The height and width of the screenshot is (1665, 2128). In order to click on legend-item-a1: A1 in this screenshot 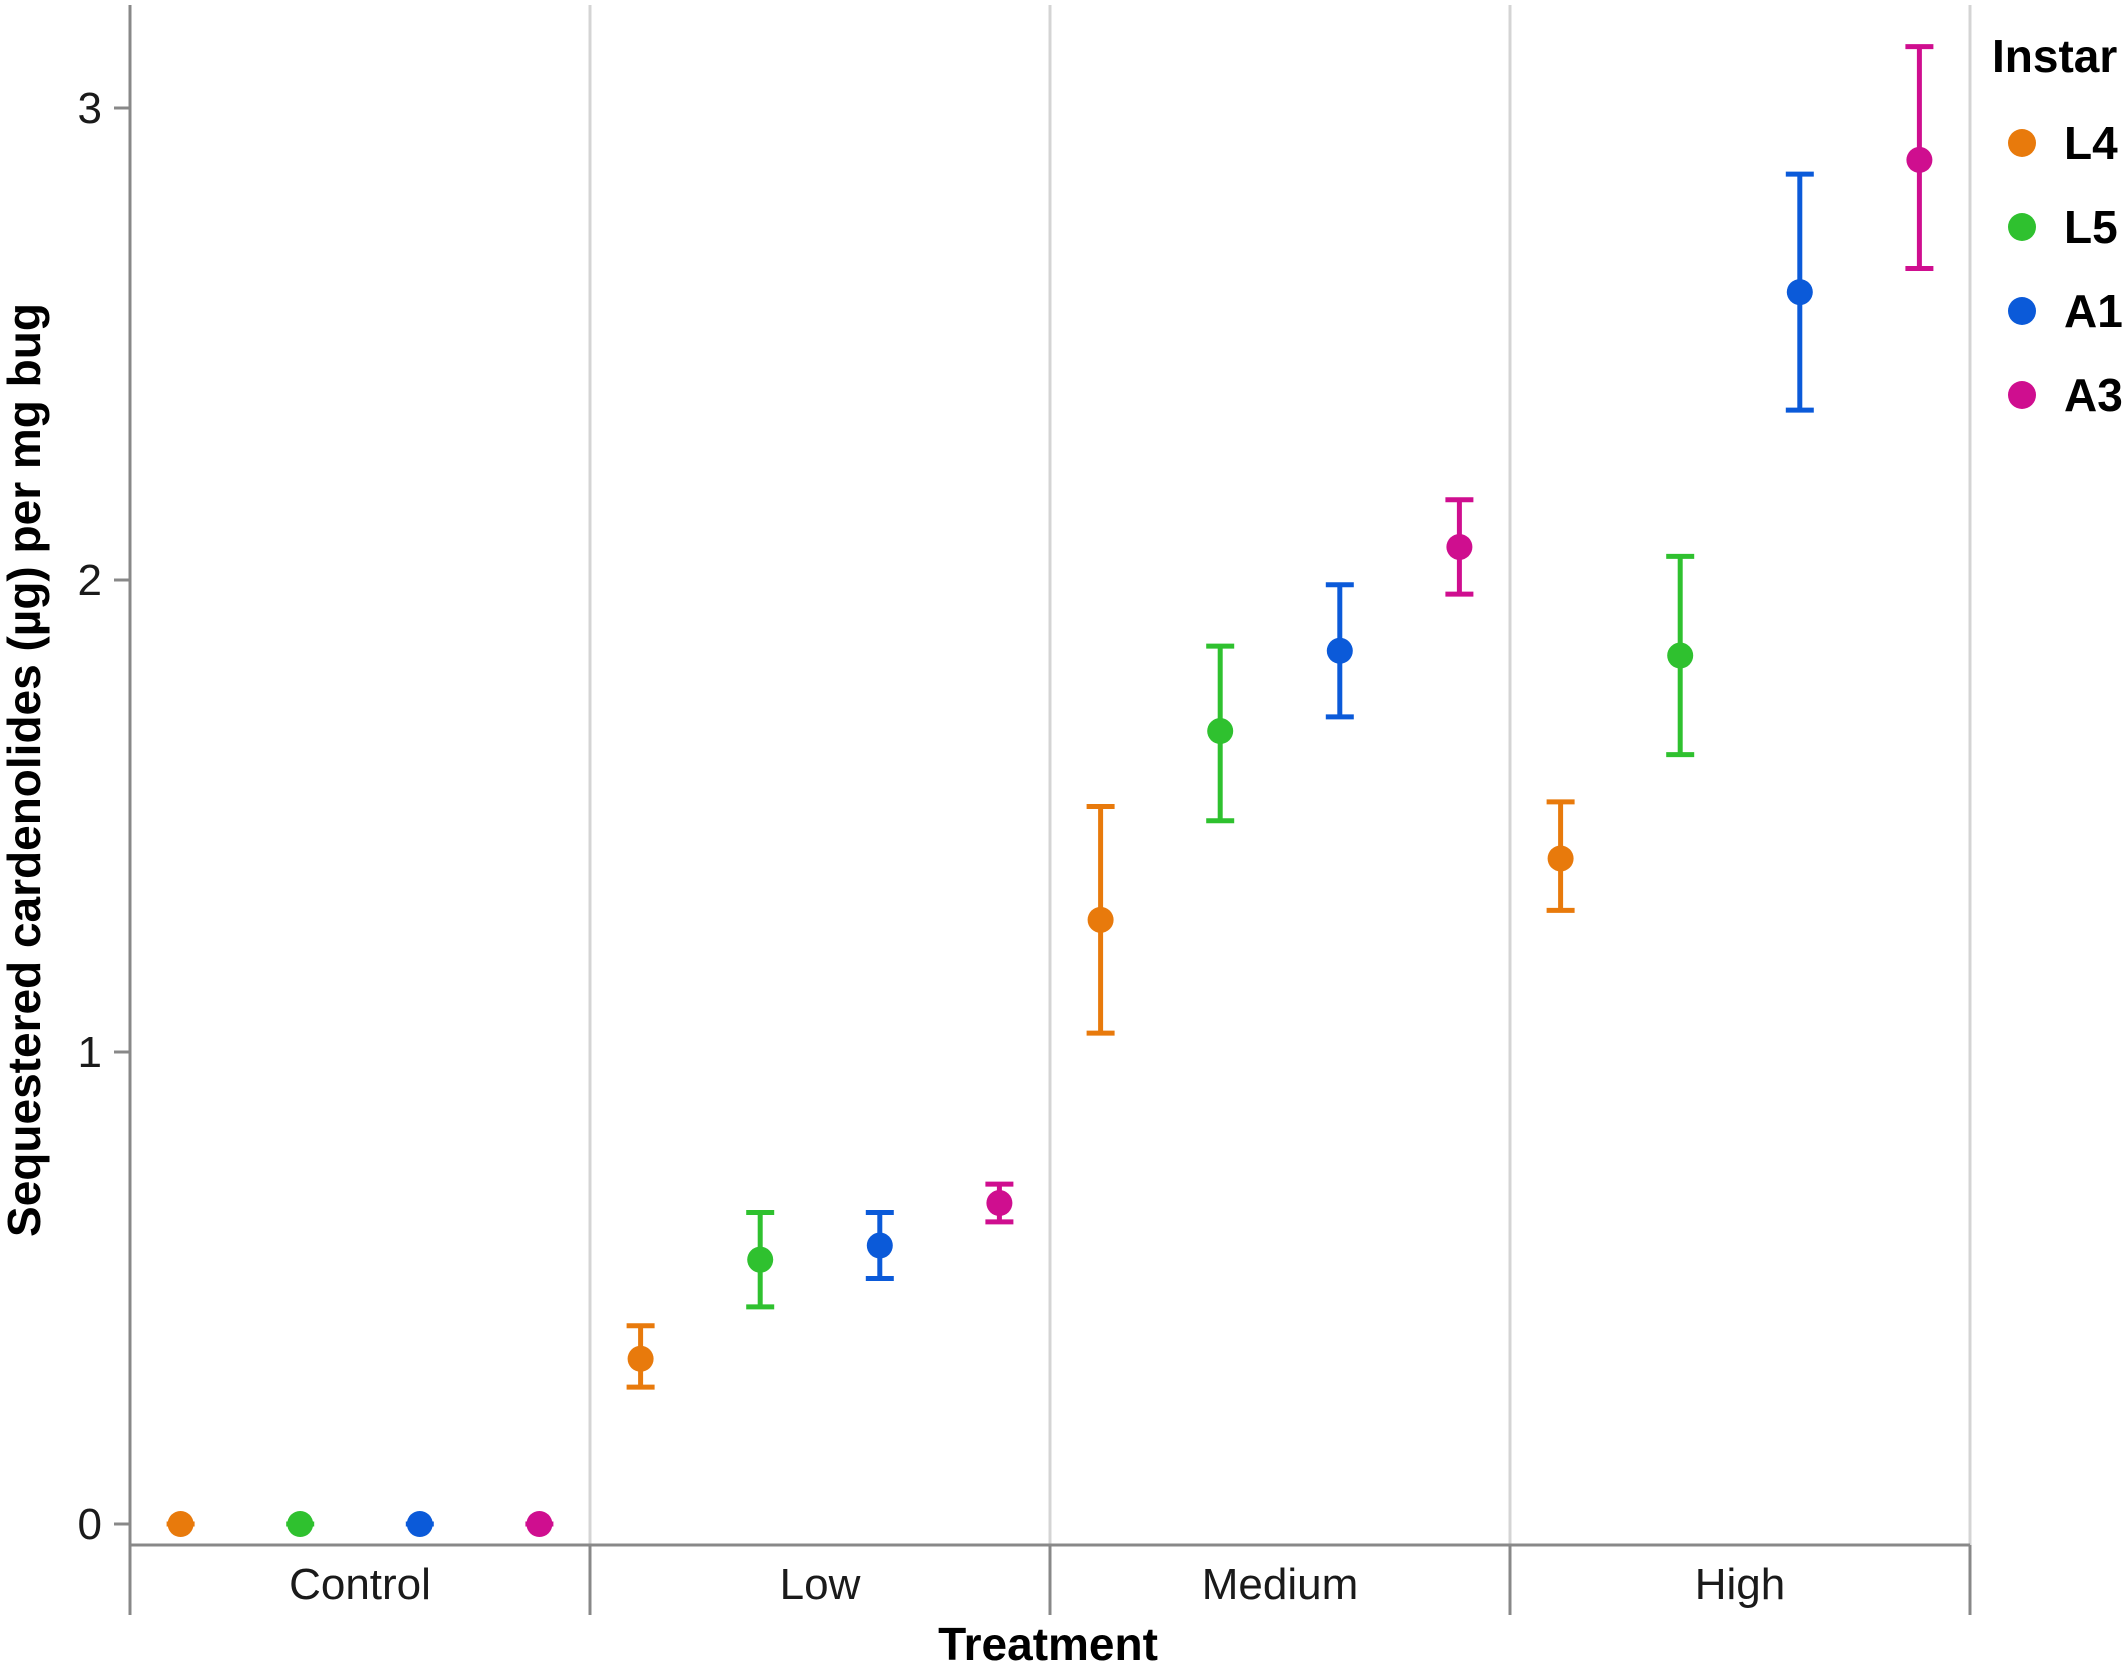, I will do `click(2065, 311)`.